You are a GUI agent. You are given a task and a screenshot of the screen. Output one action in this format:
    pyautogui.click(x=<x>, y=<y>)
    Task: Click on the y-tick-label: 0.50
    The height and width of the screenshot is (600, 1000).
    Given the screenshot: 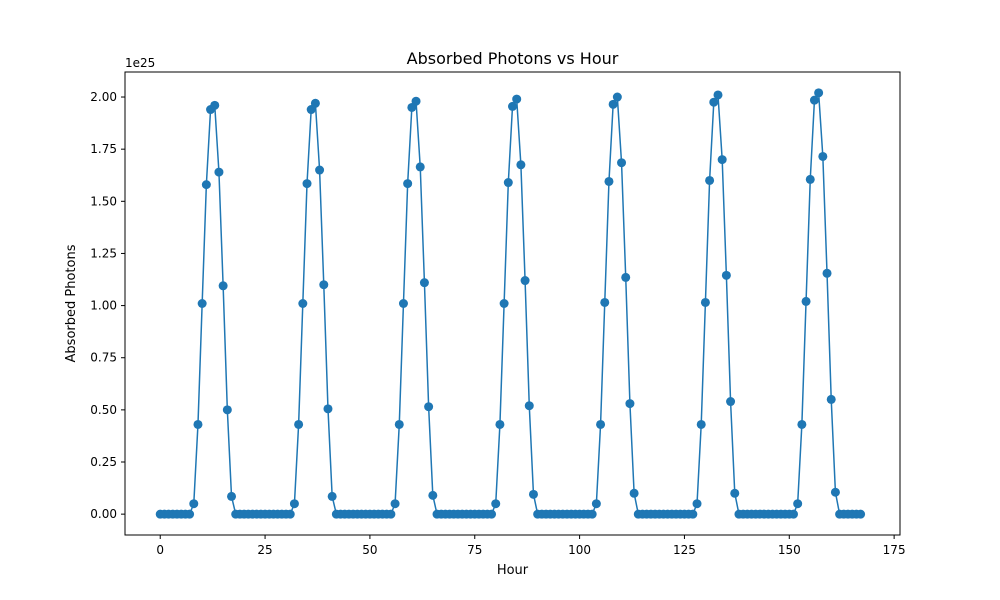 What is the action you would take?
    pyautogui.click(x=103, y=410)
    